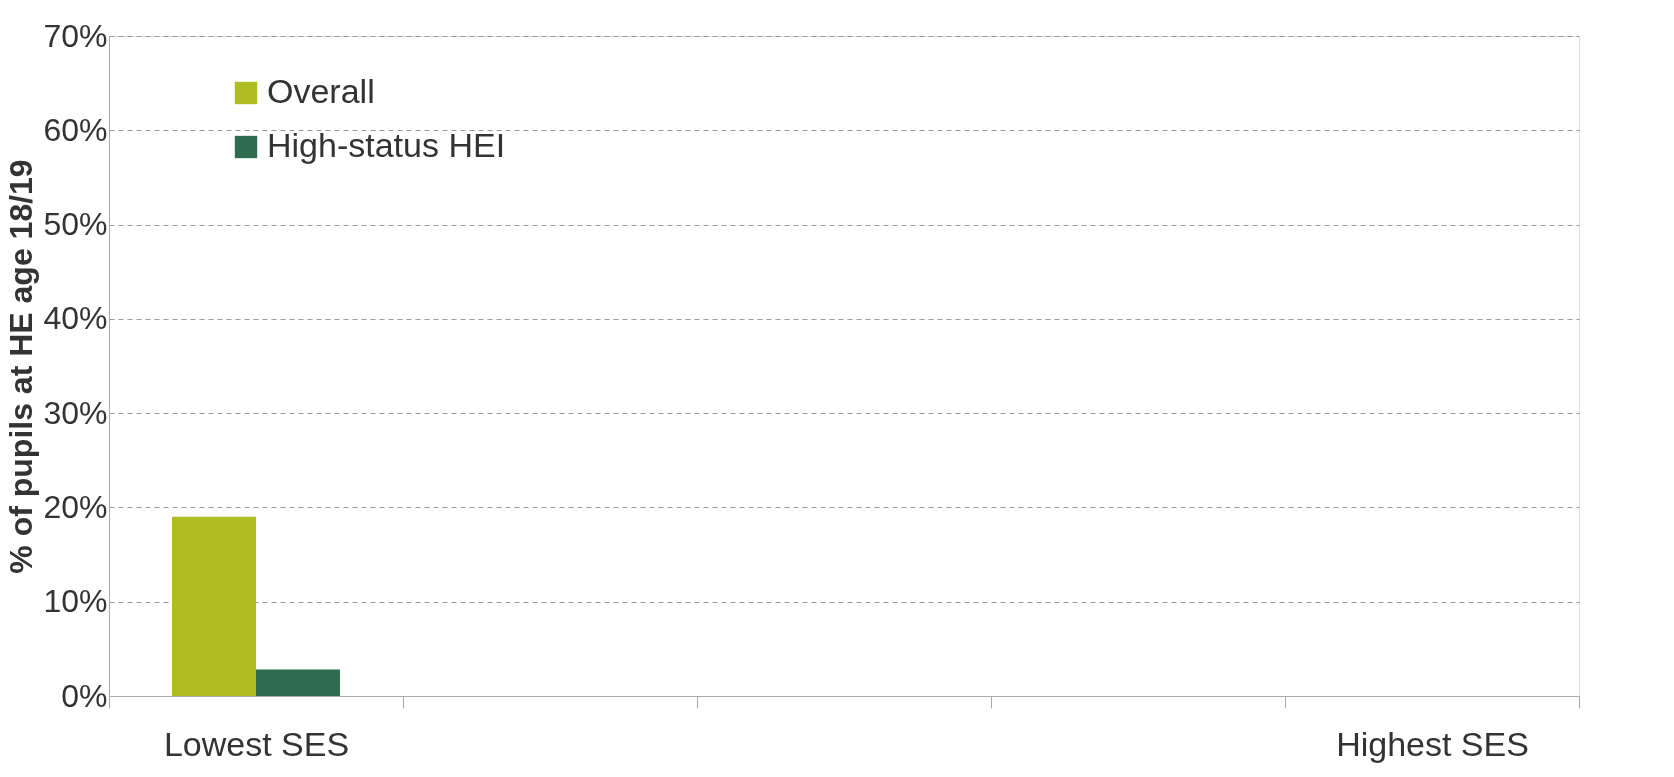 This screenshot has height=777, width=1674. I want to click on x-tick-label: Highest SES, so click(1432, 743).